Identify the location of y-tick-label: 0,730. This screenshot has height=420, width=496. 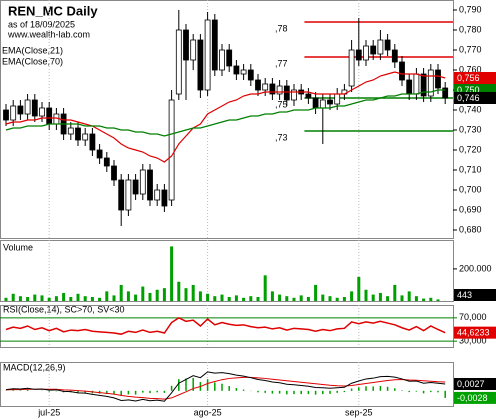
(470, 129).